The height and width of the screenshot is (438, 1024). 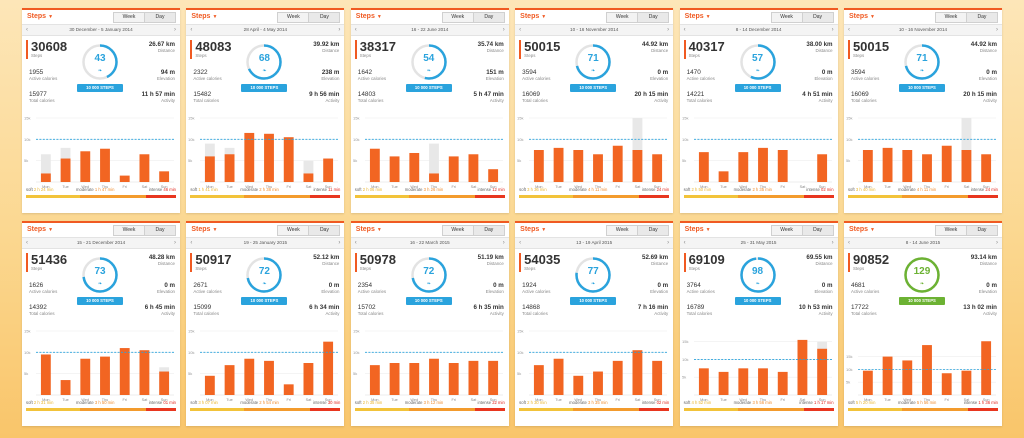 I want to click on activity-value: 13 h 02 min, so click(x=980, y=307).